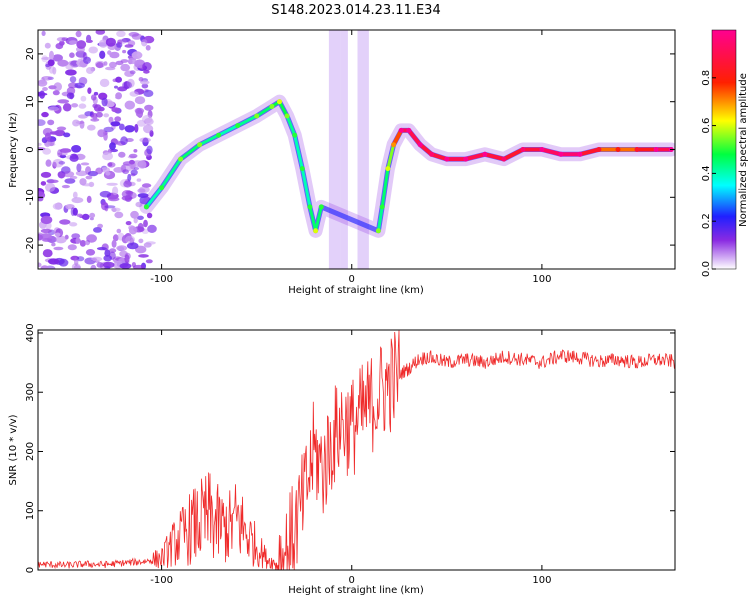  I want to click on snr-y-axis-label: SNR (10 * v/v), so click(13, 449).